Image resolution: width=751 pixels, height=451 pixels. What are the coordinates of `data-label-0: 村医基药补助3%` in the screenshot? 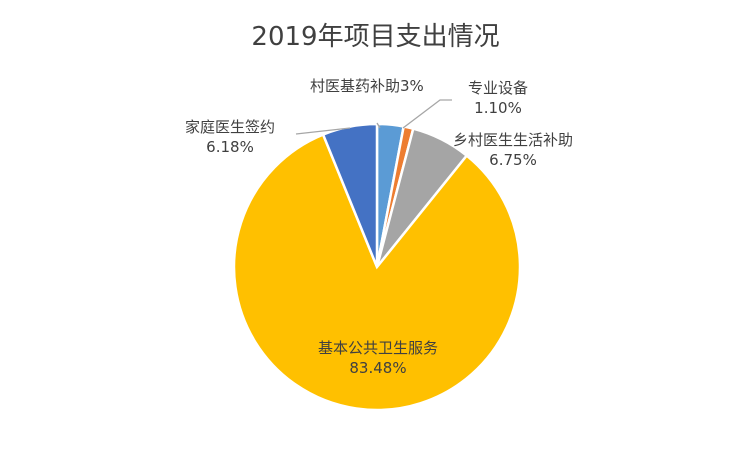 It's located at (367, 86).